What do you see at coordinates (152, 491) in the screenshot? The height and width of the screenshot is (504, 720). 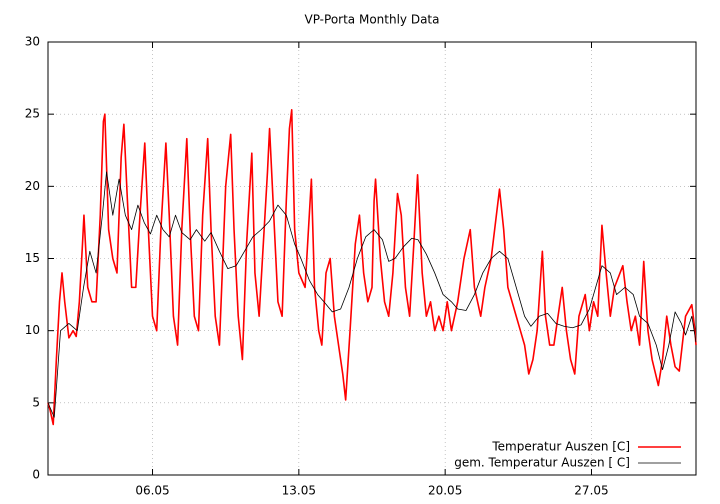 I see `x-tick-label: 06.05` at bounding box center [152, 491].